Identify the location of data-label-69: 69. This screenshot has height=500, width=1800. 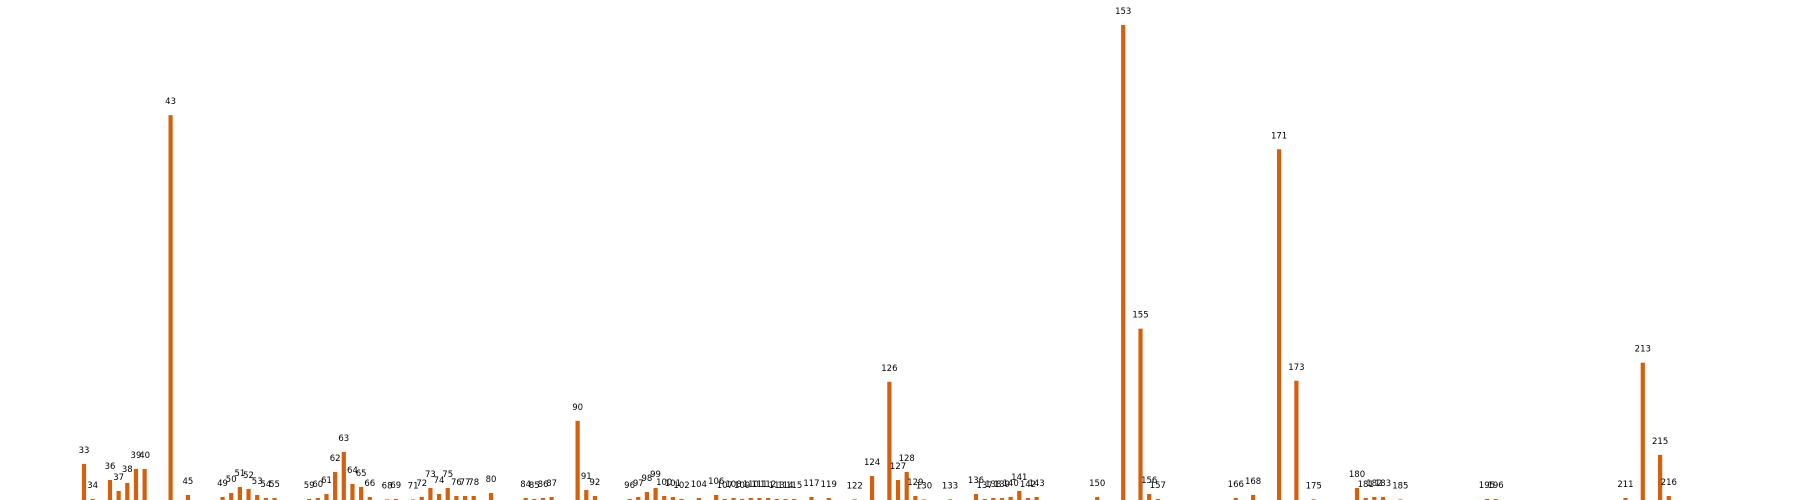
(395, 486).